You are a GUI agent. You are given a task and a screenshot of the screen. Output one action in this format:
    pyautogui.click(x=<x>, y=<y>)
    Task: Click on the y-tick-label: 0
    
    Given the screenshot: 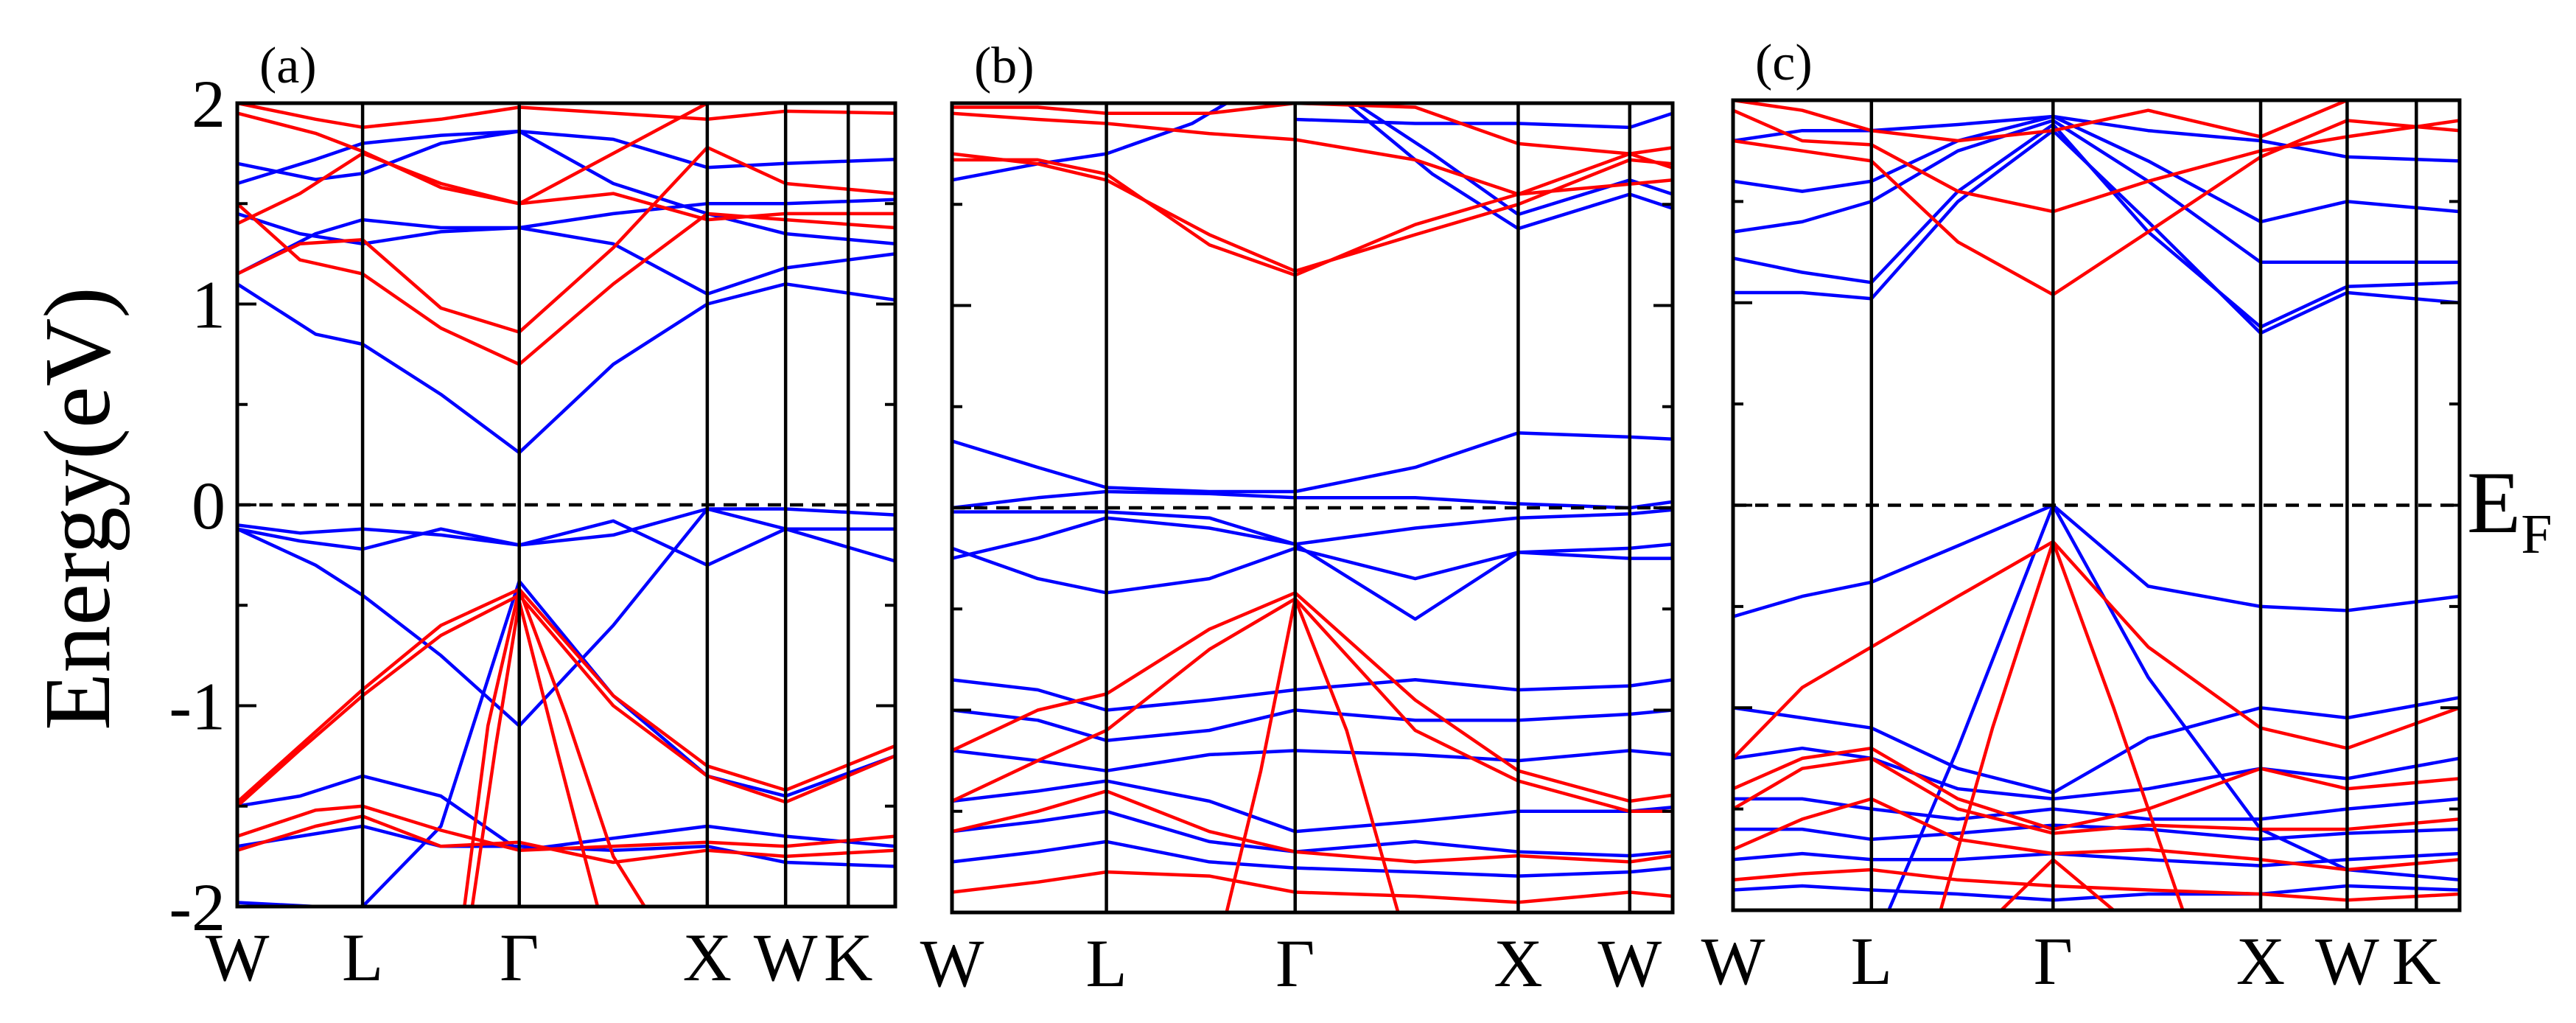 What is the action you would take?
    pyautogui.click(x=208, y=505)
    